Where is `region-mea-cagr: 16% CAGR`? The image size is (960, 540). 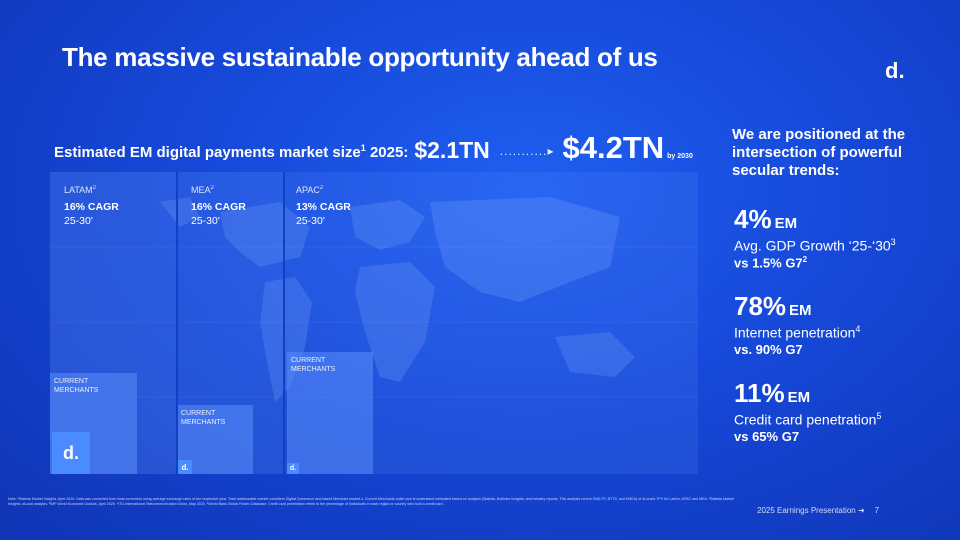
region-mea-cagr: 16% CAGR is located at coordinates (218, 207).